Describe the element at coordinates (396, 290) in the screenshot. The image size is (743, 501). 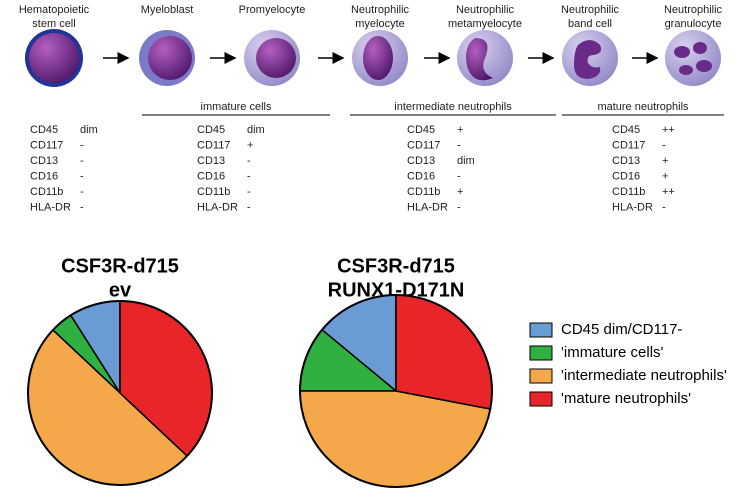
I see `chart-title: RUNX1-D171N` at that location.